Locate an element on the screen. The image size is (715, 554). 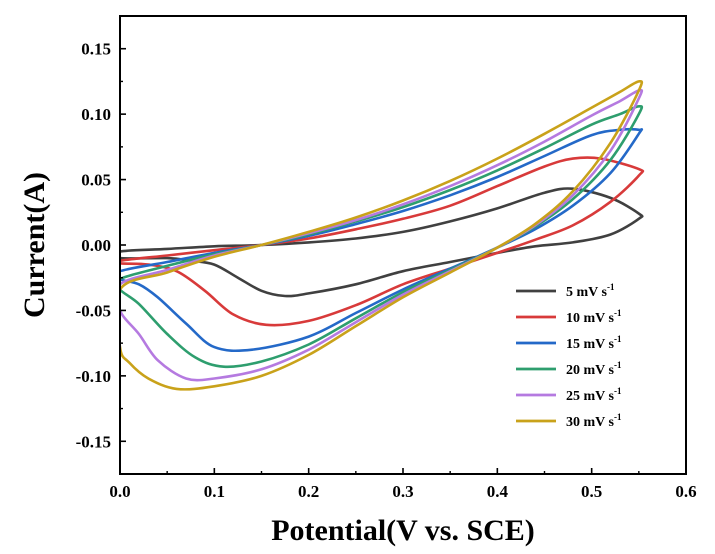
y-tick-label: -0.10 is located at coordinates (93, 376).